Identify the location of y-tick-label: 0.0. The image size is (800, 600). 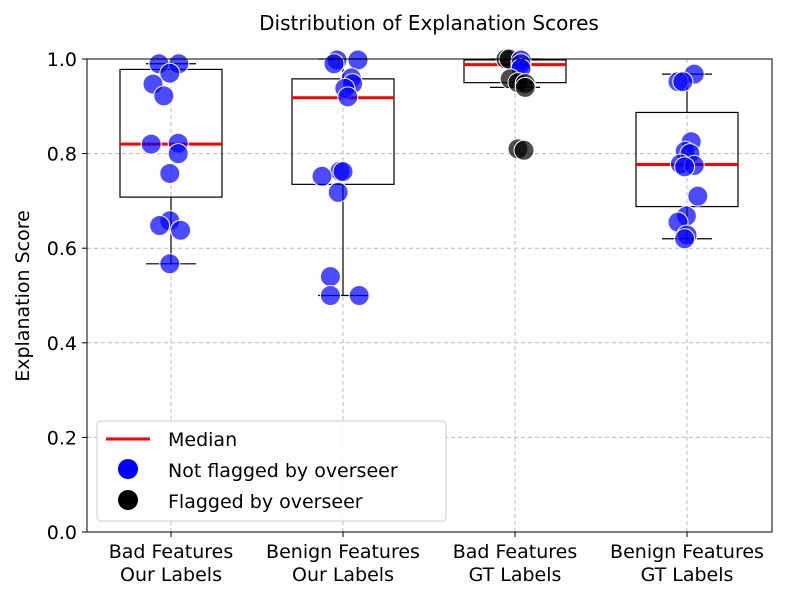
(62, 533).